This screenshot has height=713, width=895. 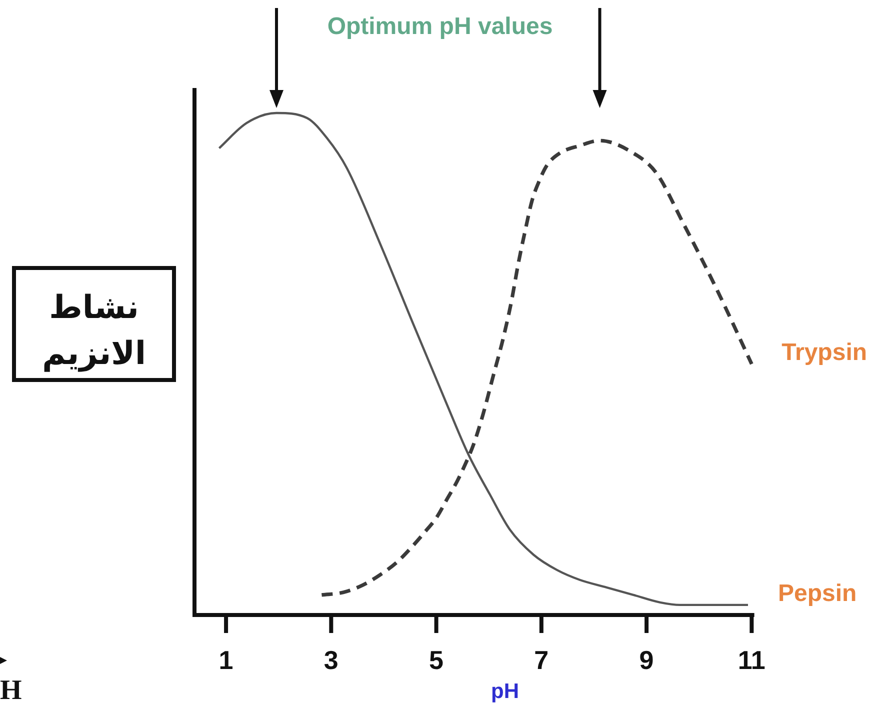 What do you see at coordinates (541, 660) in the screenshot?
I see `tick-label: 7` at bounding box center [541, 660].